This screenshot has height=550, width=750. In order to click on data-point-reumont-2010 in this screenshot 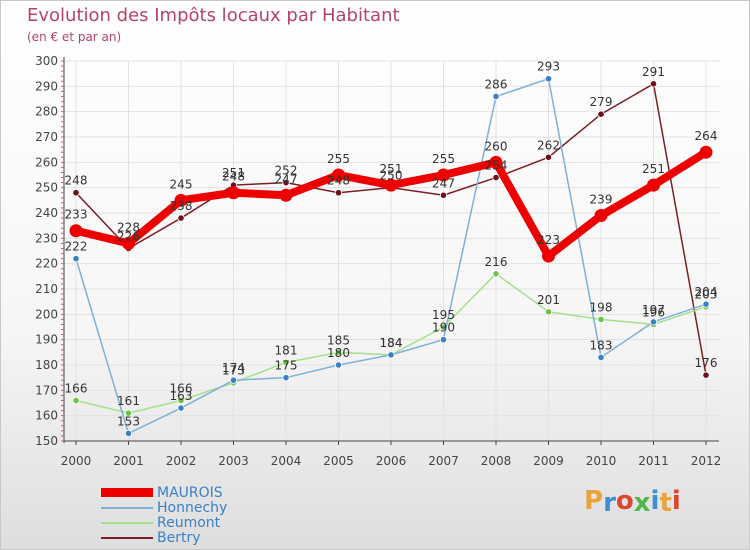, I will do `click(601, 319)`.